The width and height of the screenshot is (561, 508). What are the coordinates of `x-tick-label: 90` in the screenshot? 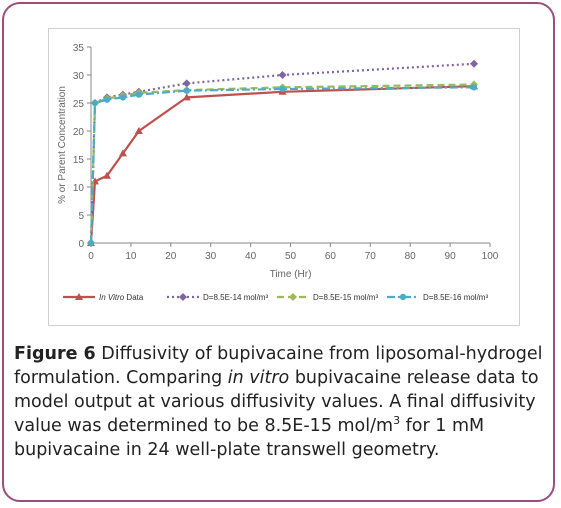 It's located at (451, 256).